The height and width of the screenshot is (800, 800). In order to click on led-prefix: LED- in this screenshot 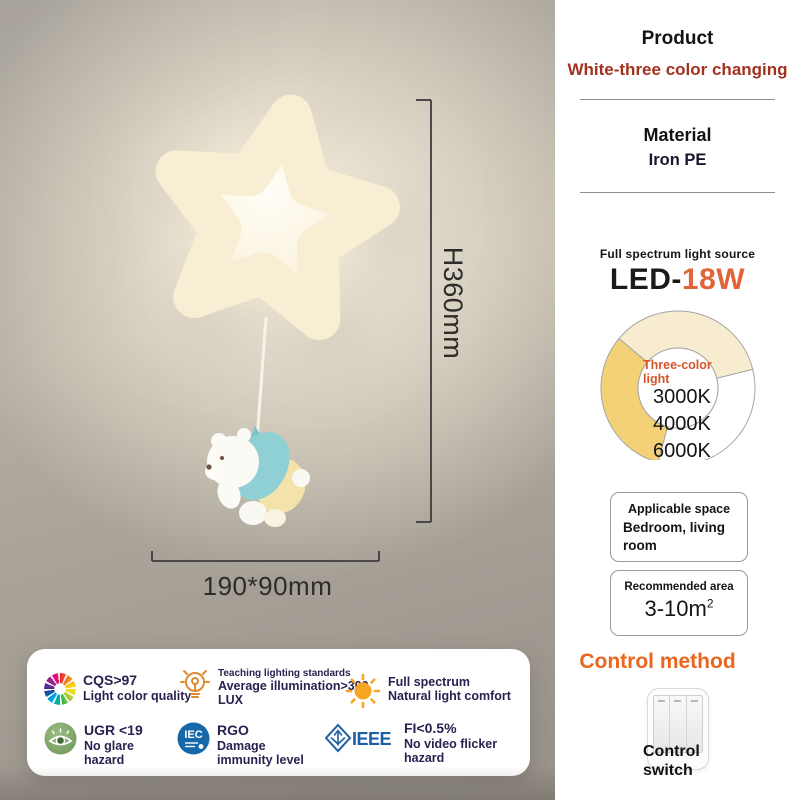, I will do `click(645, 279)`.